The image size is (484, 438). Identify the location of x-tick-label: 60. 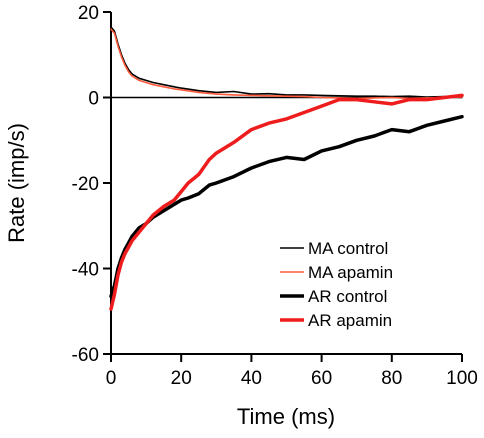
(321, 378).